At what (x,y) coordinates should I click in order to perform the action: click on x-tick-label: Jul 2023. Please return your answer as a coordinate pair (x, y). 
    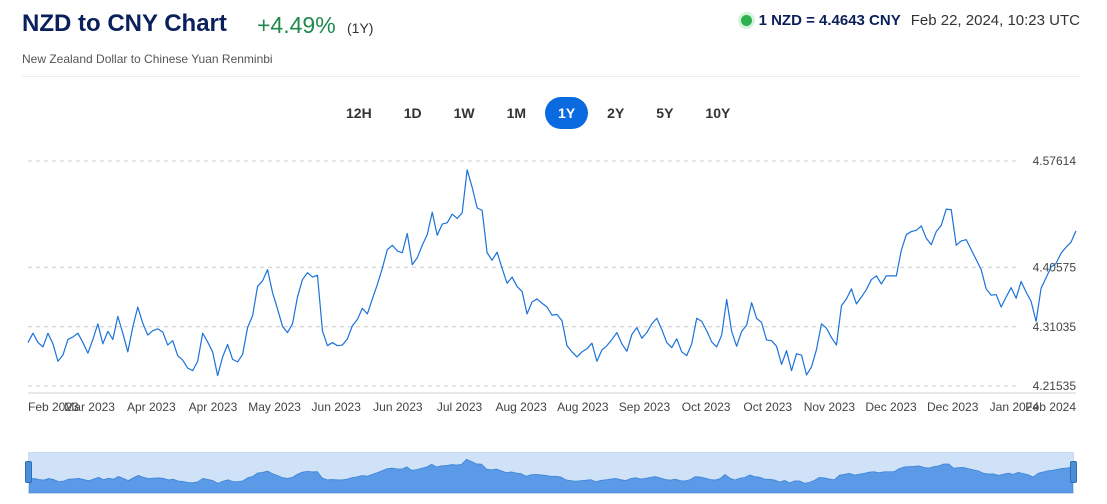
    Looking at the image, I should click on (460, 407).